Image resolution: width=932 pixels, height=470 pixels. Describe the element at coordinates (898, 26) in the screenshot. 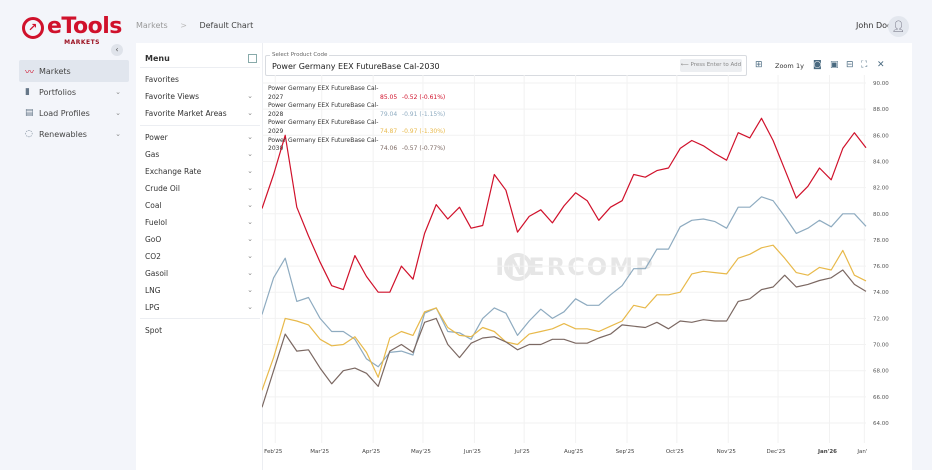

I see `avatar: 👤︎` at that location.